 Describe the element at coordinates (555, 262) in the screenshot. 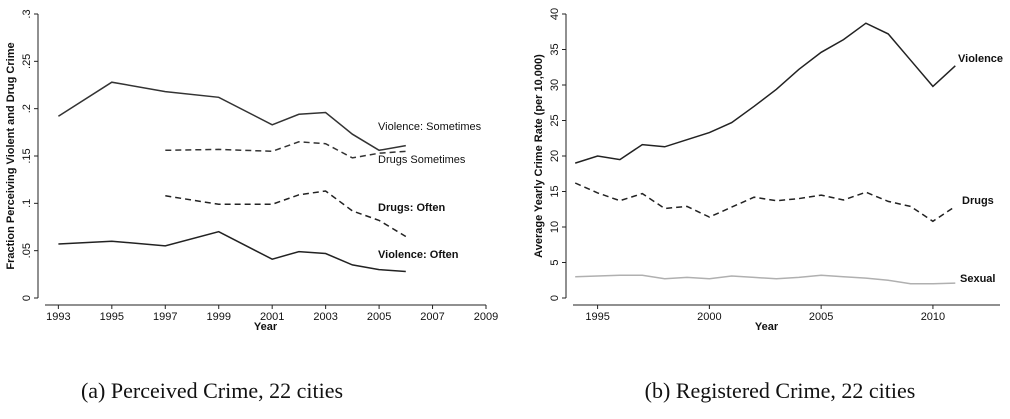

I see `y-tick-label: 5` at that location.